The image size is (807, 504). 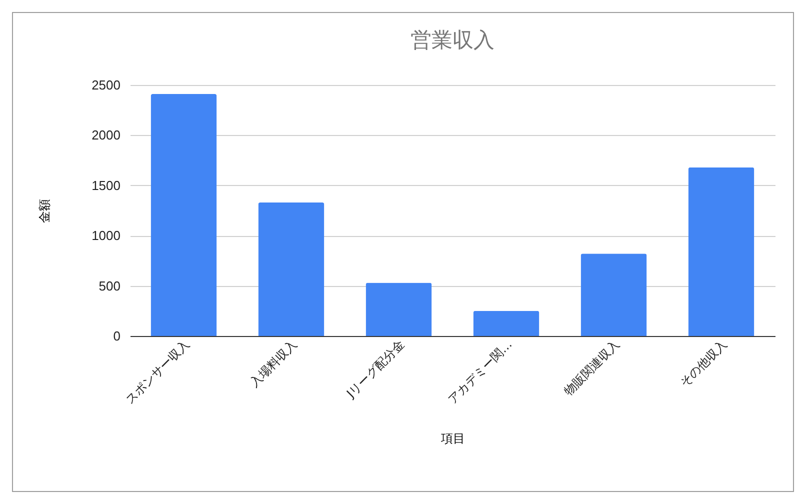 I want to click on x-tick-label: スポンサー収入, so click(x=157, y=371).